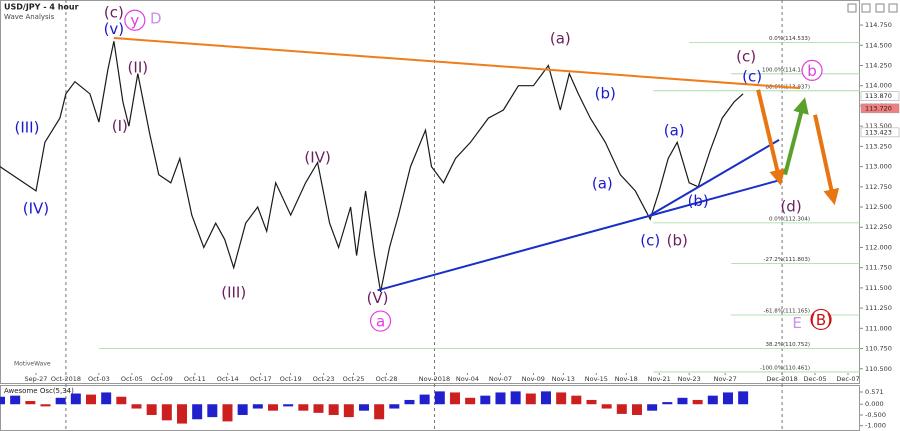  Describe the element at coordinates (725, 379) in the screenshot. I see `x-tick-label: Nov-27` at that location.